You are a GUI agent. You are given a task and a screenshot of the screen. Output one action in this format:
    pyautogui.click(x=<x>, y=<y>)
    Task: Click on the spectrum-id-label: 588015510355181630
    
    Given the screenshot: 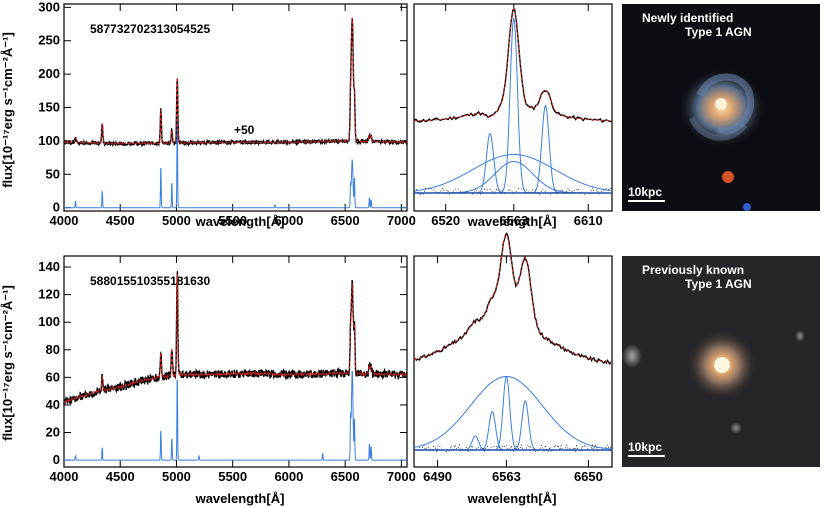 What is the action you would take?
    pyautogui.click(x=150, y=281)
    